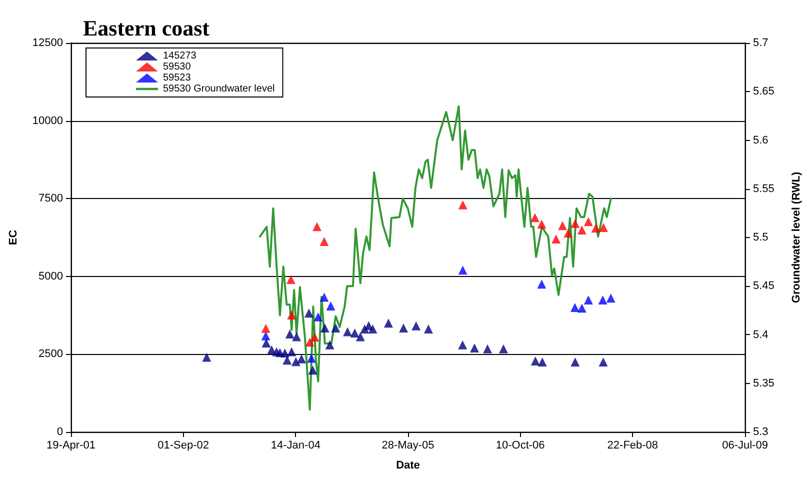  Describe the element at coordinates (763, 286) in the screenshot. I see `y2-tick-label: 5.45` at that location.